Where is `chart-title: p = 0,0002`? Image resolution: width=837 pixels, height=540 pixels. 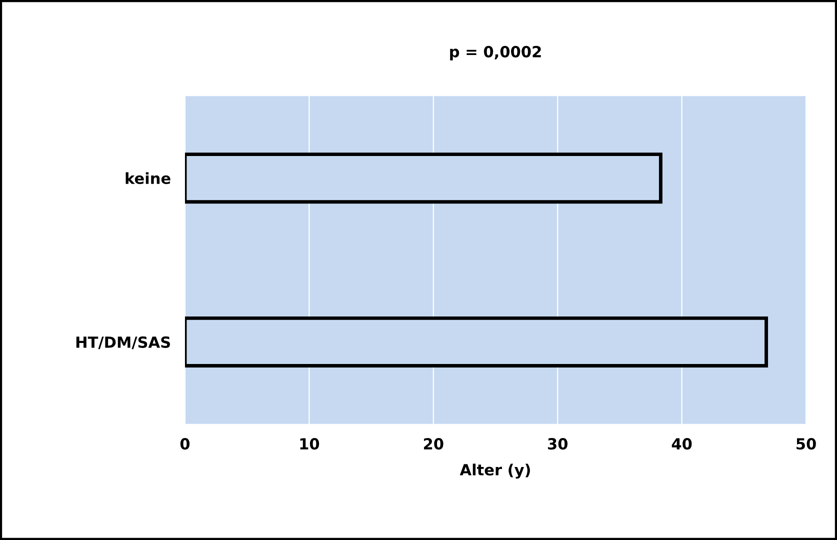 chart-title: p = 0,0002 is located at coordinates (495, 53).